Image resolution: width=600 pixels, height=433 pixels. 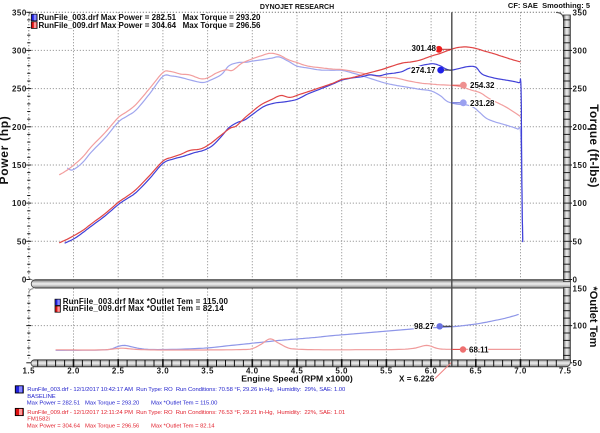 I want to click on svg-text: DYNOJET RESEARCH, so click(x=297, y=7).